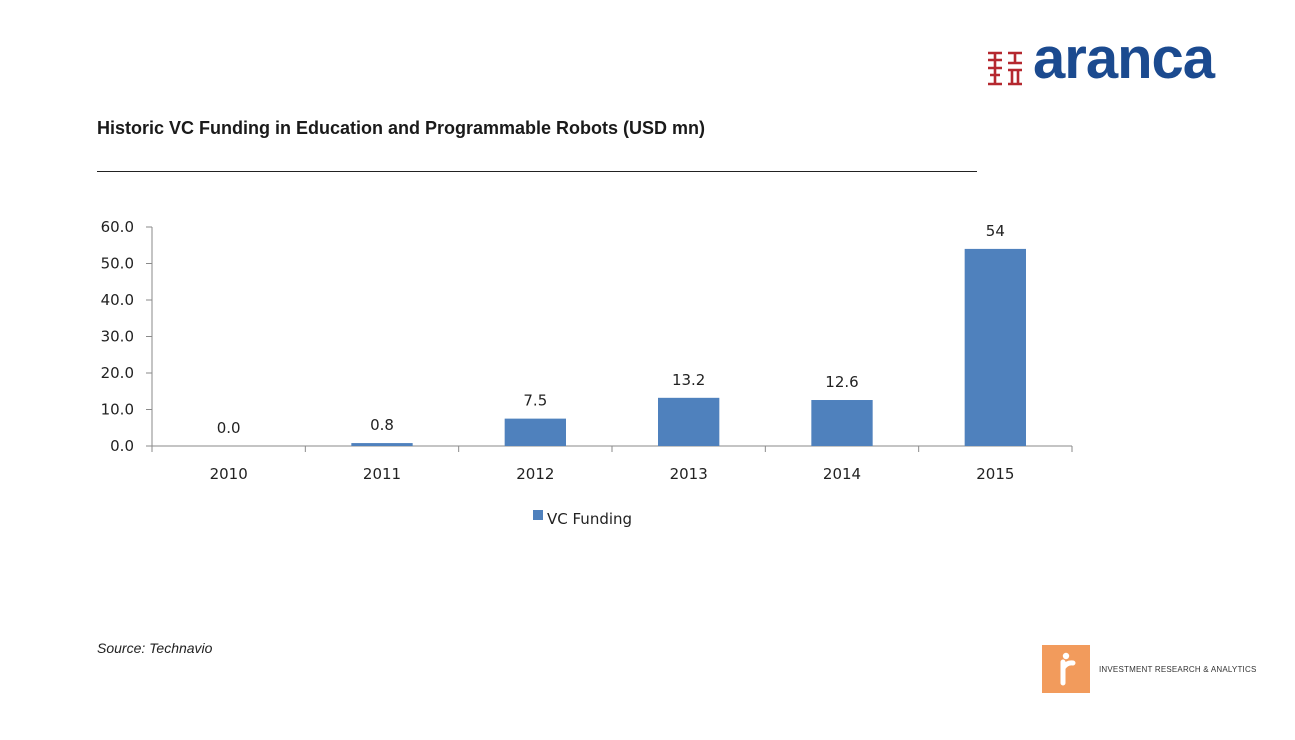 This screenshot has width=1295, height=740. Describe the element at coordinates (122, 446) in the screenshot. I see `y-tick-label: 0.0` at that location.